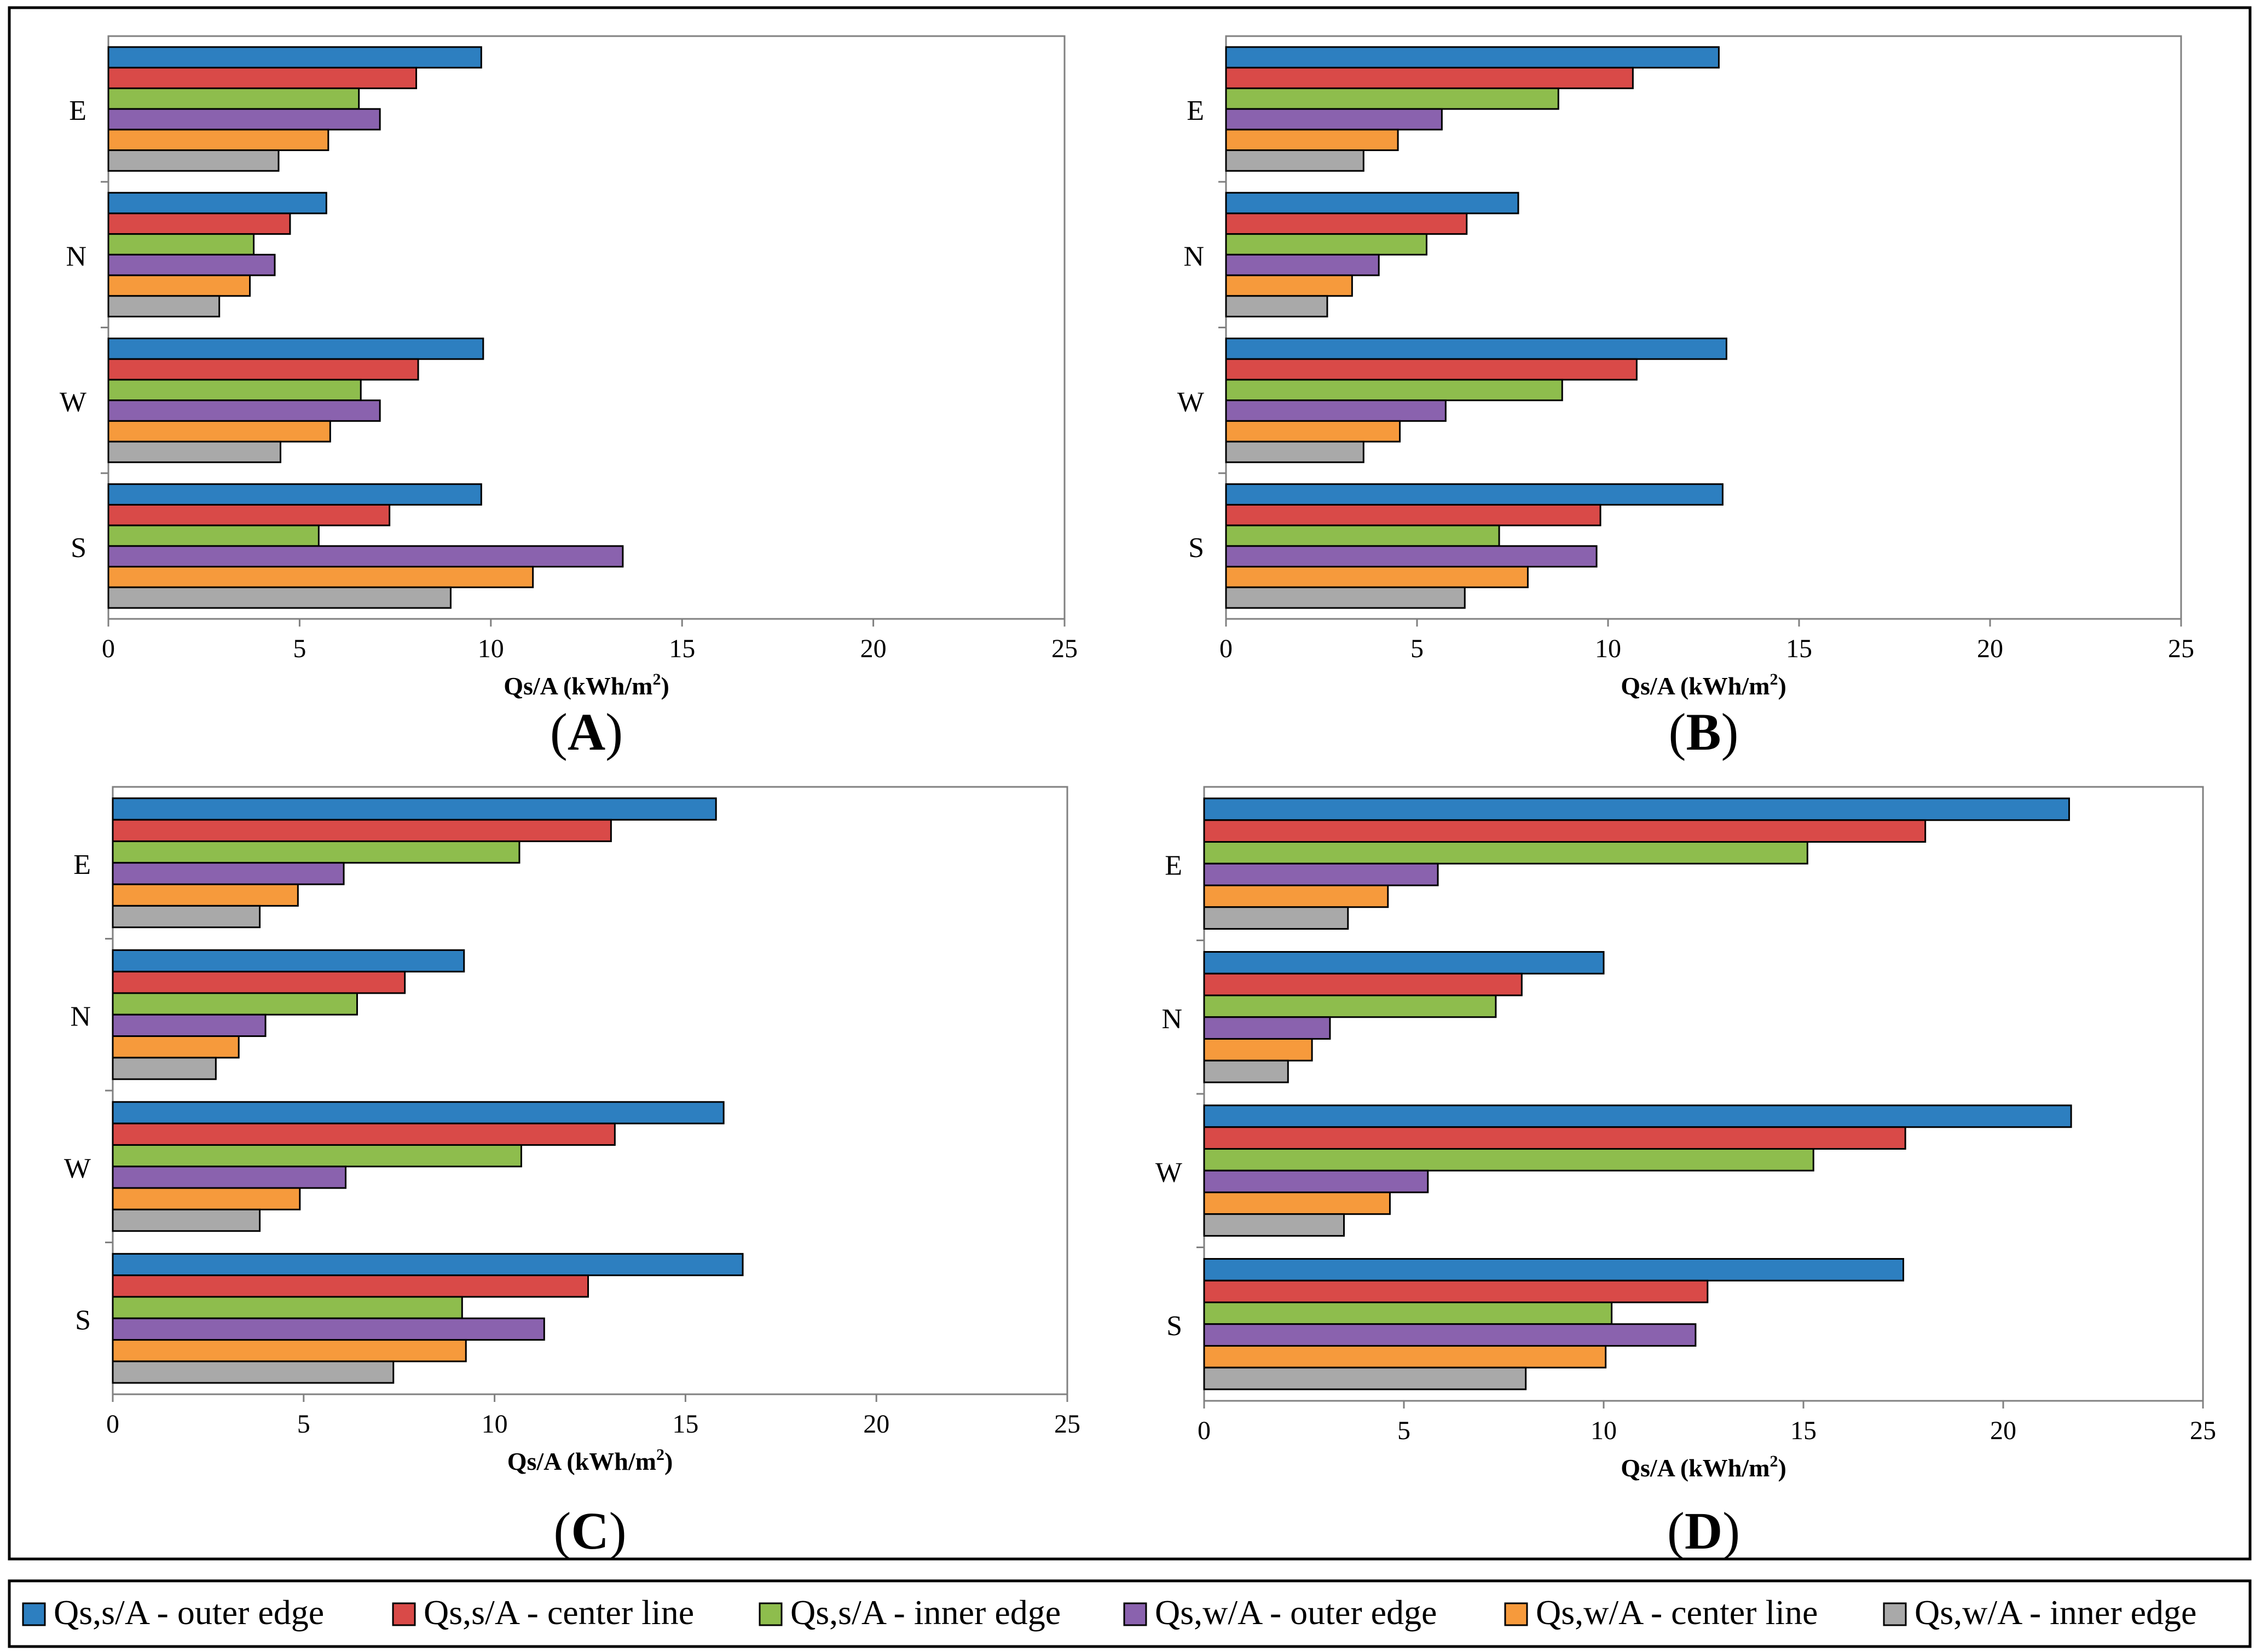  Describe the element at coordinates (2181, 648) in the screenshot. I see `x-tick-label-b-25: 25` at that location.